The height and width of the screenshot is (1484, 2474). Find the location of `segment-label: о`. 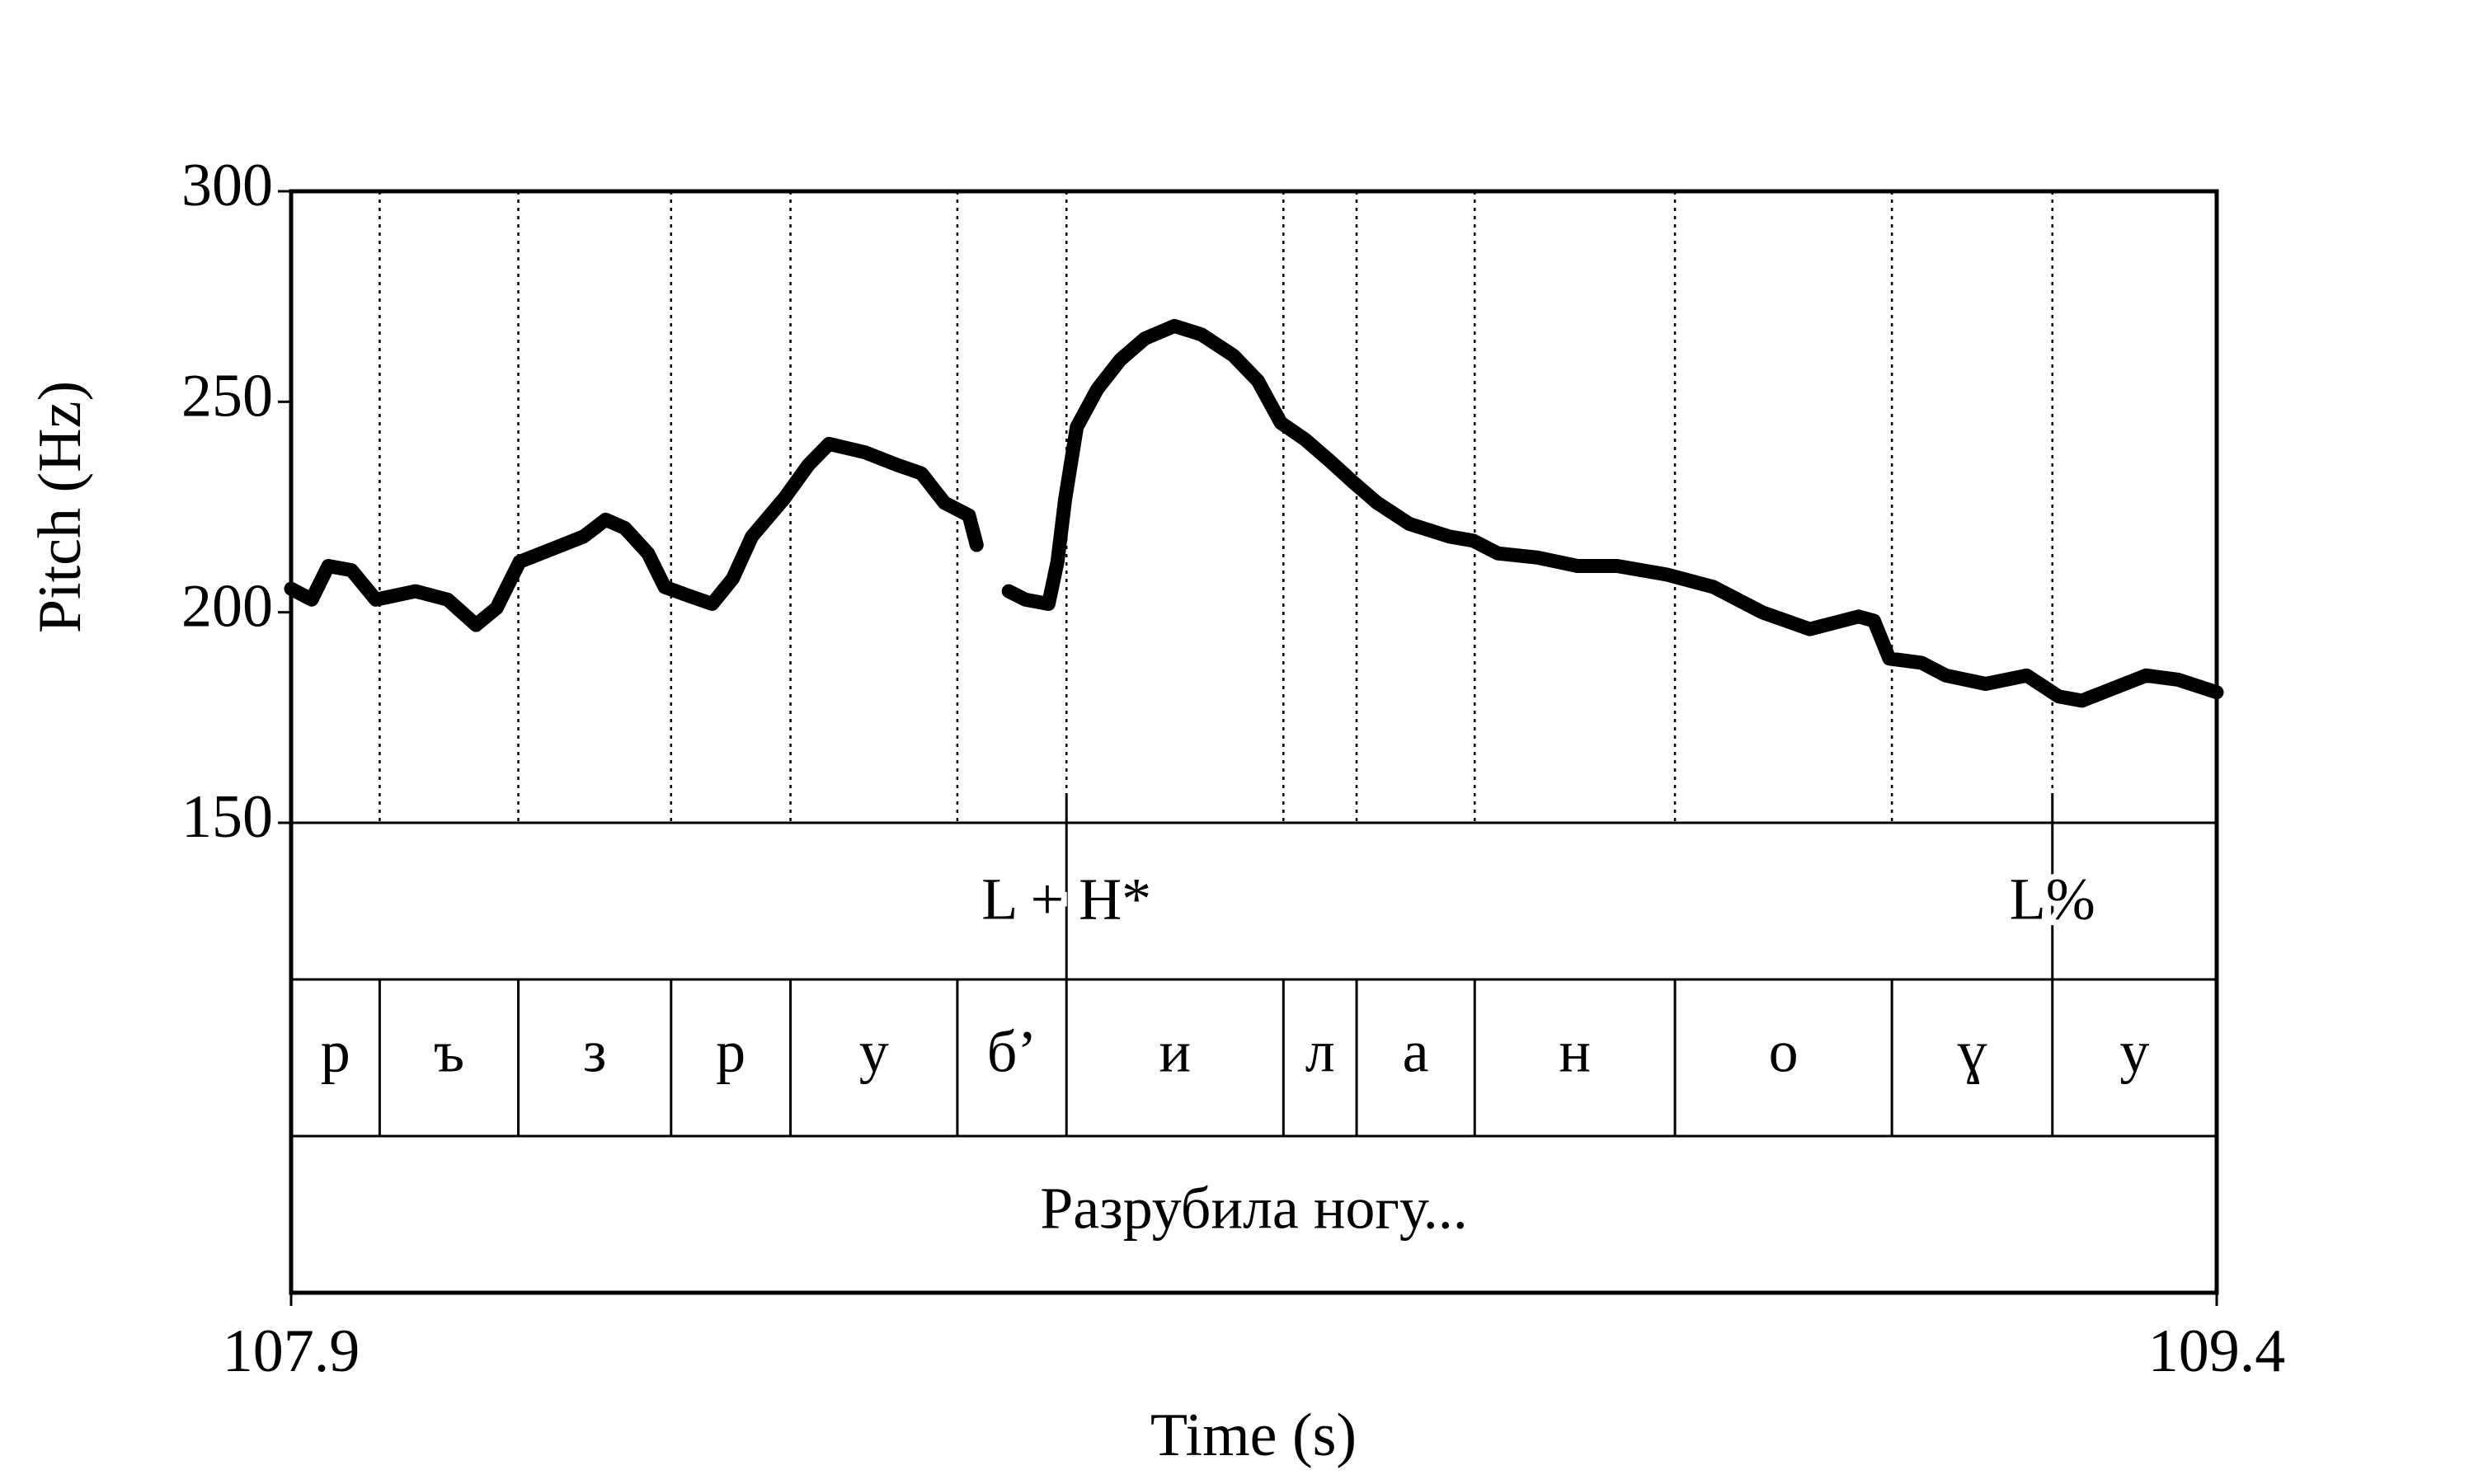

segment-label: о is located at coordinates (1784, 1052).